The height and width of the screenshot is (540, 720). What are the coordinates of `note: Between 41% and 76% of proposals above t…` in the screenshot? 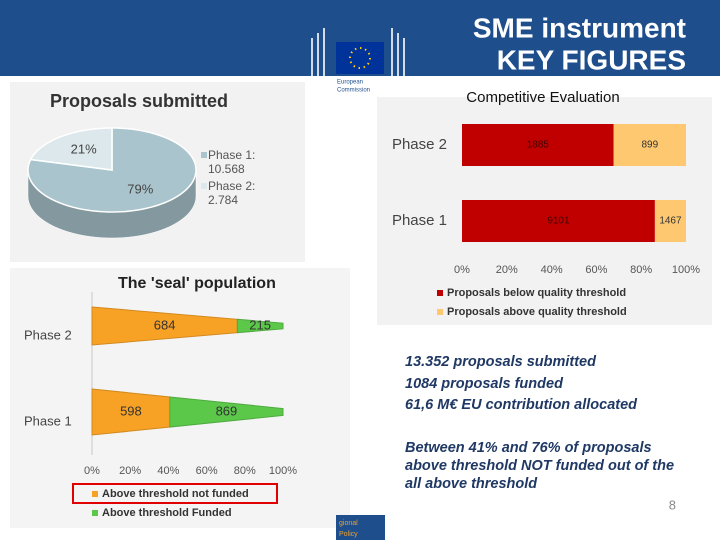 It's located at (540, 466).